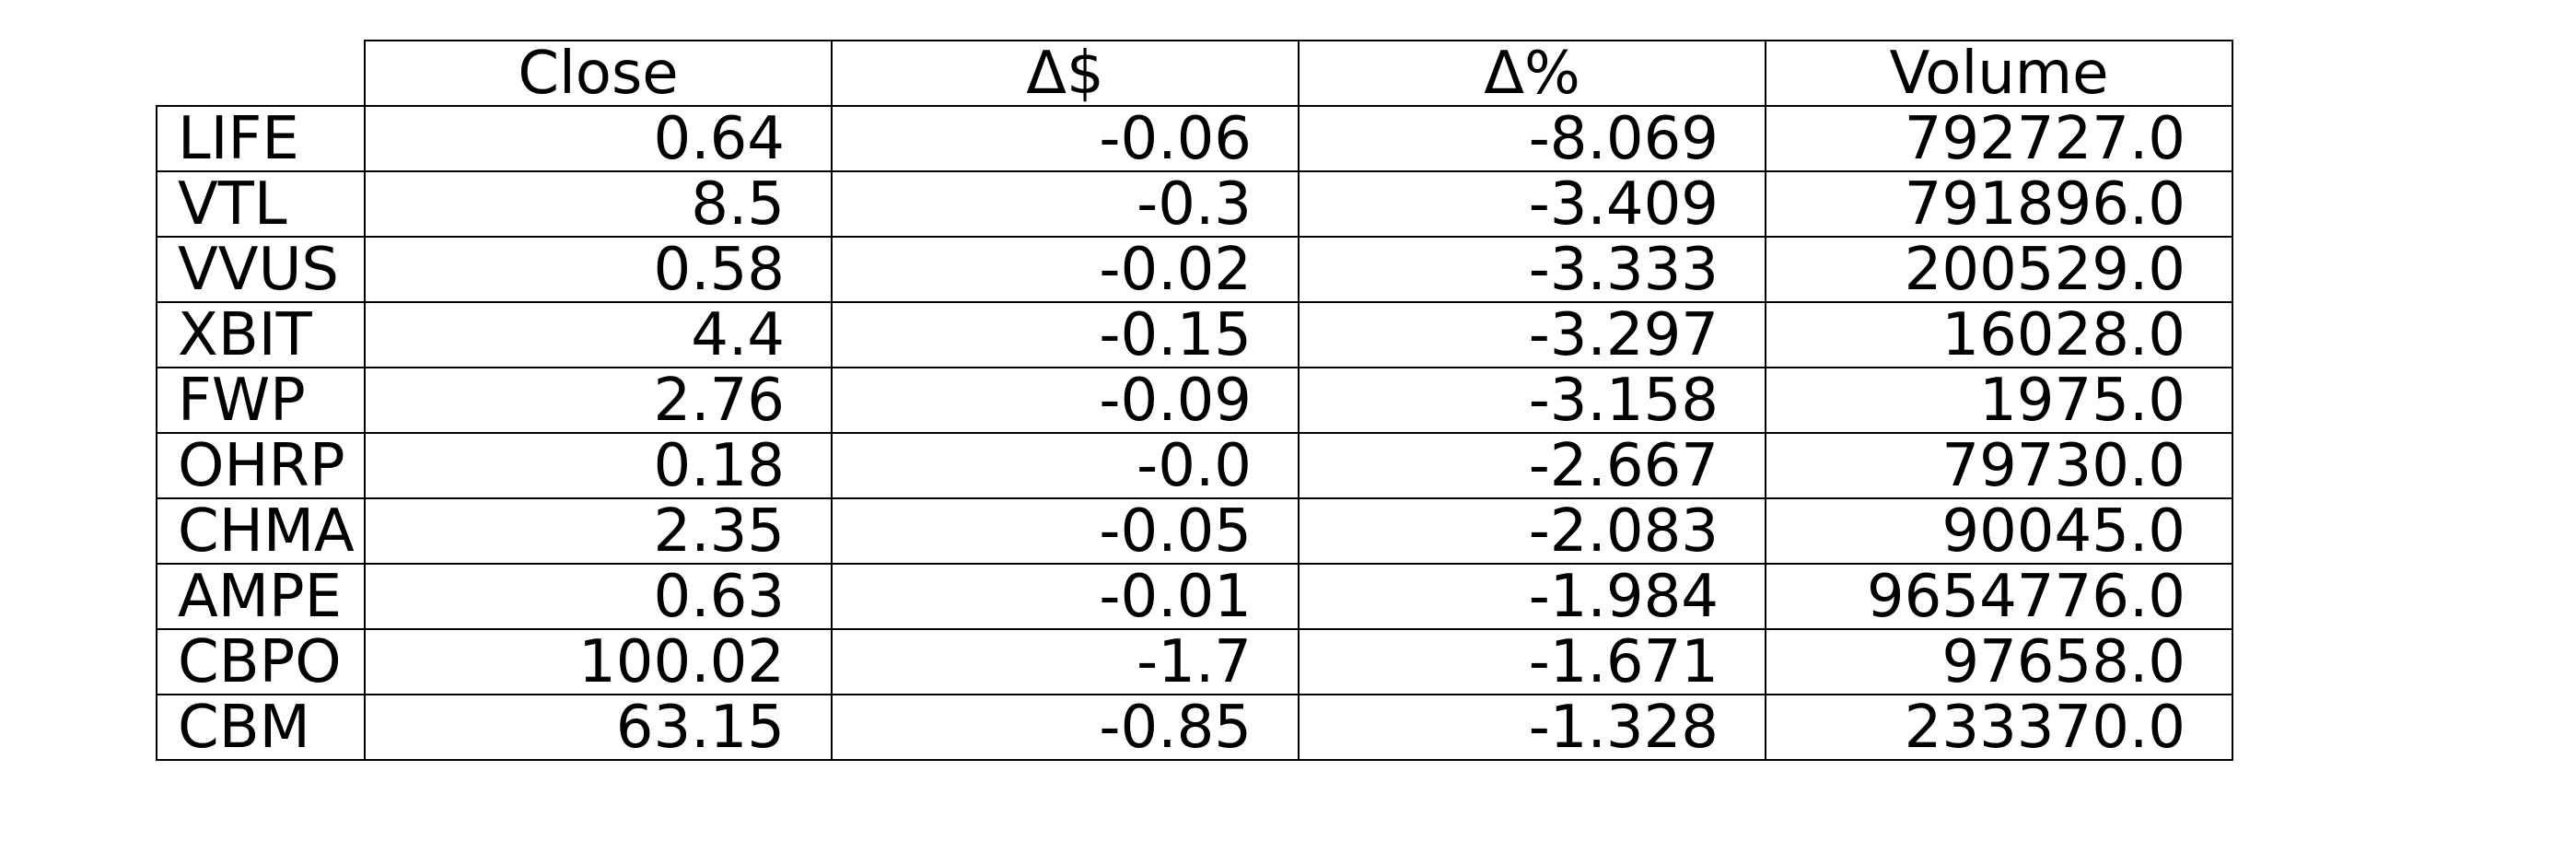  What do you see at coordinates (1999, 727) in the screenshot?
I see `cell-volume: 233370.0` at bounding box center [1999, 727].